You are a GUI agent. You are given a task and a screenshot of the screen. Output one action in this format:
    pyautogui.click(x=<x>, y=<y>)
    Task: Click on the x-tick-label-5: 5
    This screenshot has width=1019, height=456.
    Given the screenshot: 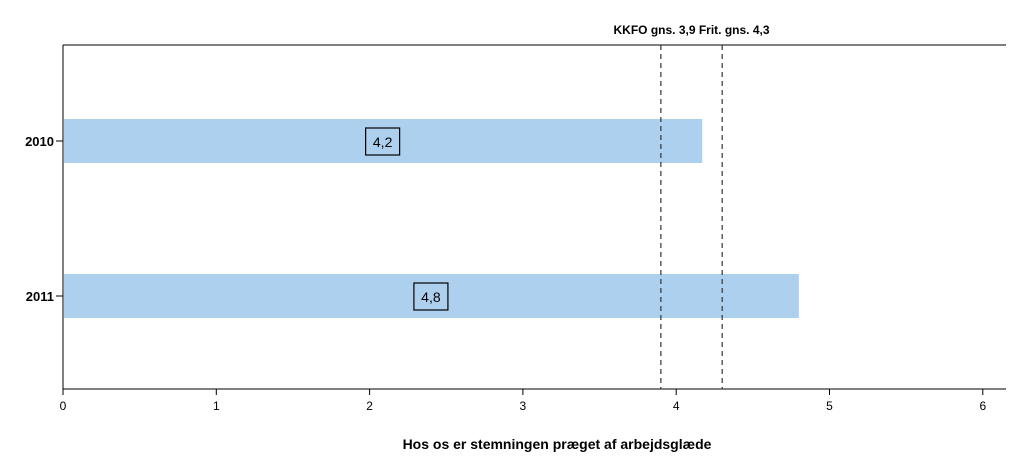 What is the action you would take?
    pyautogui.click(x=829, y=406)
    